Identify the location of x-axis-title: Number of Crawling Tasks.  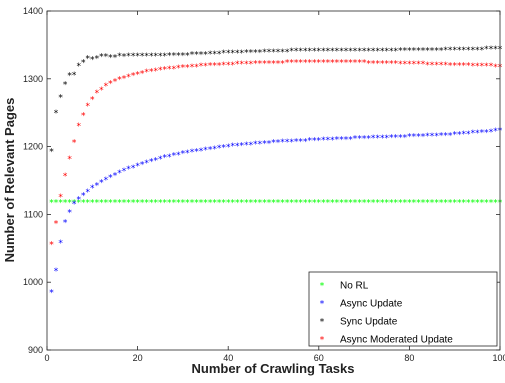
(272, 368).